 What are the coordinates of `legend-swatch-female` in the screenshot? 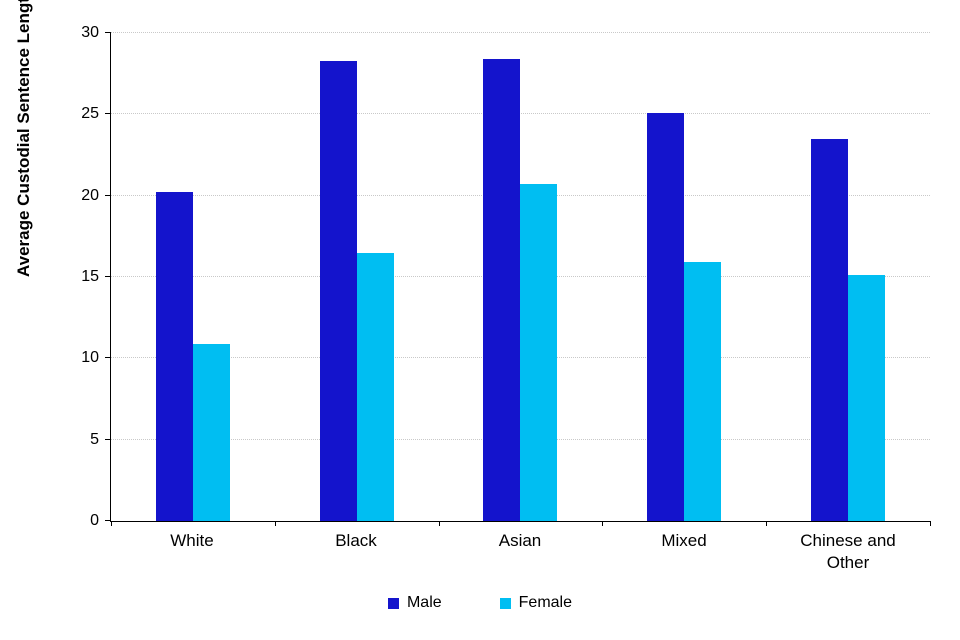 It's located at (505, 603).